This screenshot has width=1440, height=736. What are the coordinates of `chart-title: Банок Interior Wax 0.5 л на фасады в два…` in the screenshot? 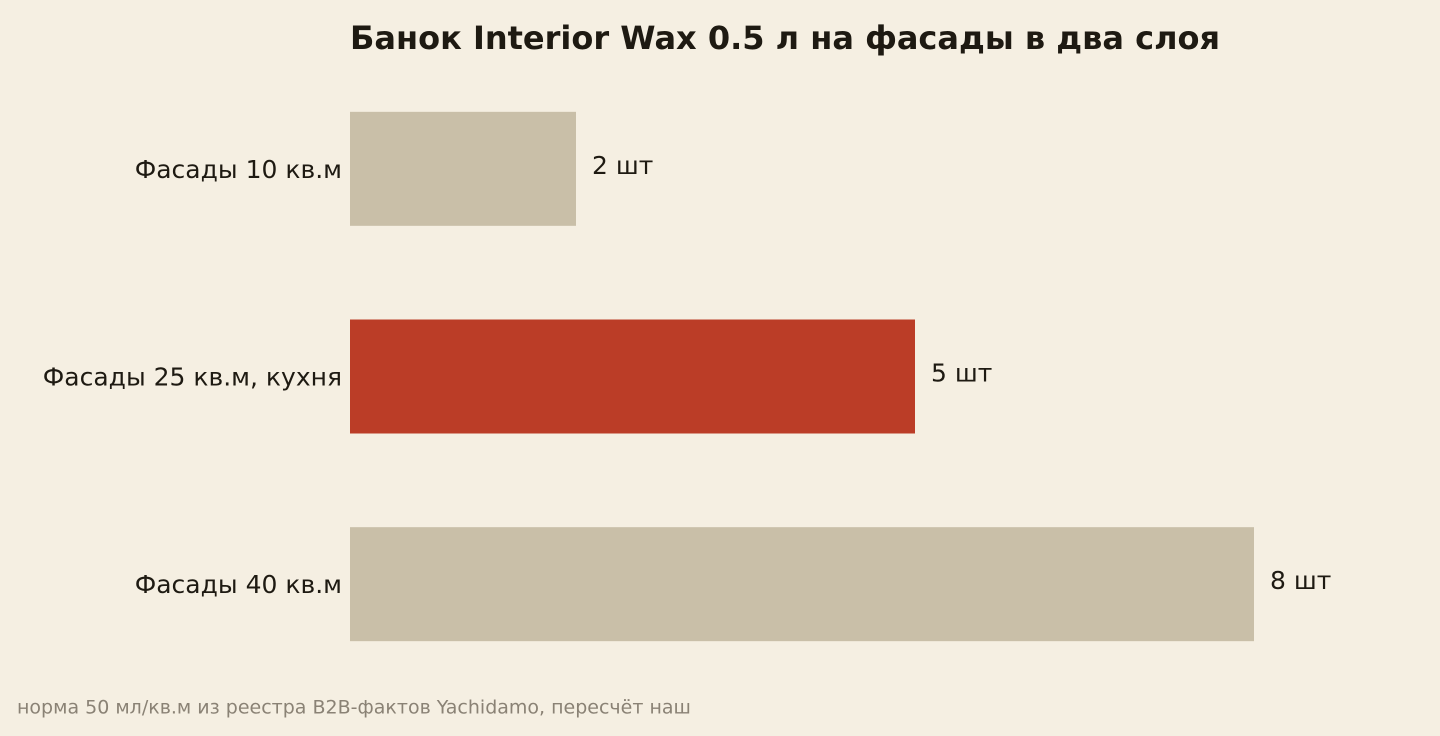 It's located at (785, 38).